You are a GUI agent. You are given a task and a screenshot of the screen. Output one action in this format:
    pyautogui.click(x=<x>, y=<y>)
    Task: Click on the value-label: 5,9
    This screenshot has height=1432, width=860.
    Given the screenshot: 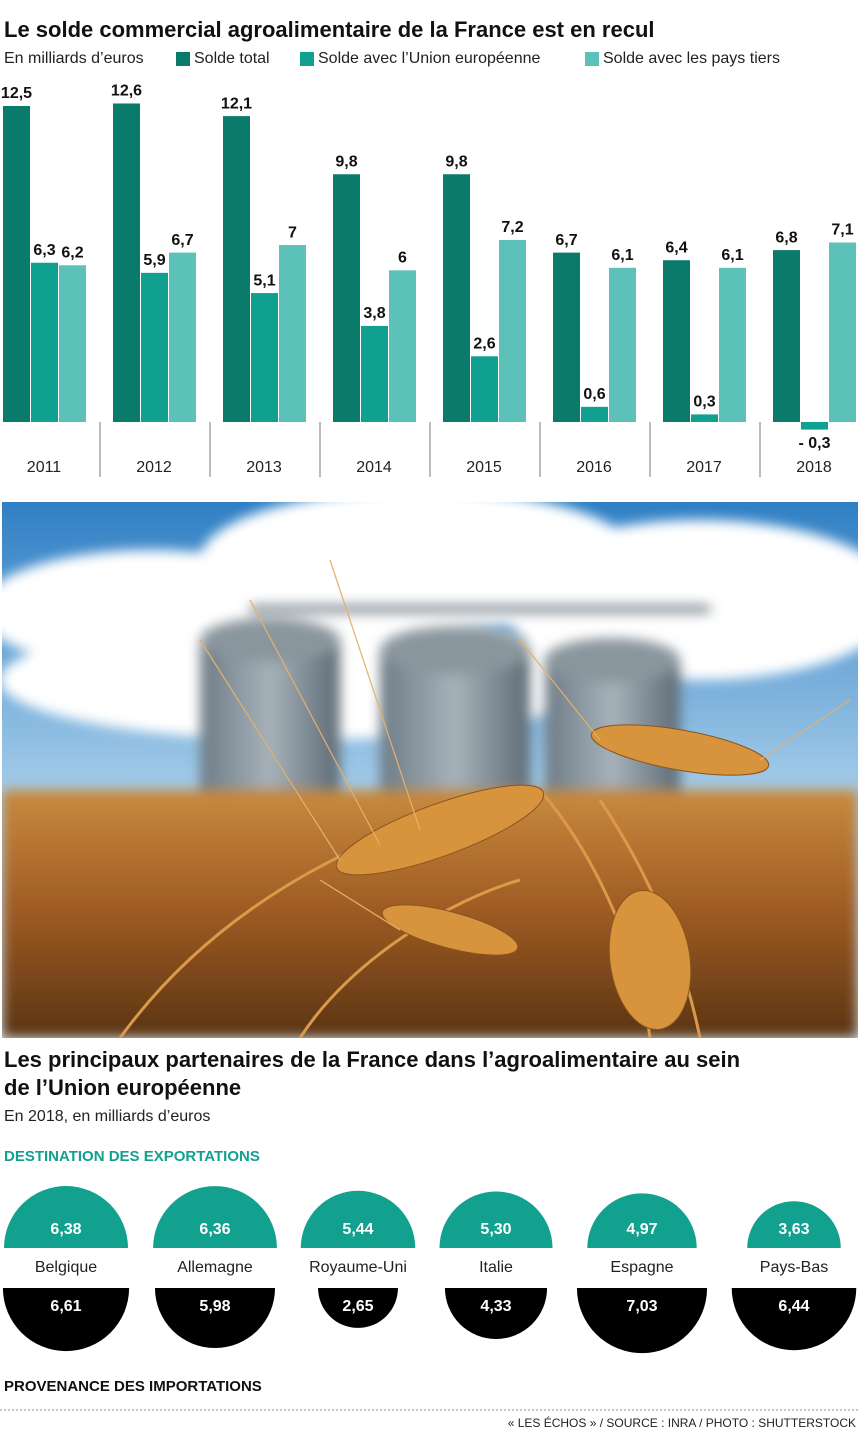 What is the action you would take?
    pyautogui.click(x=154, y=260)
    